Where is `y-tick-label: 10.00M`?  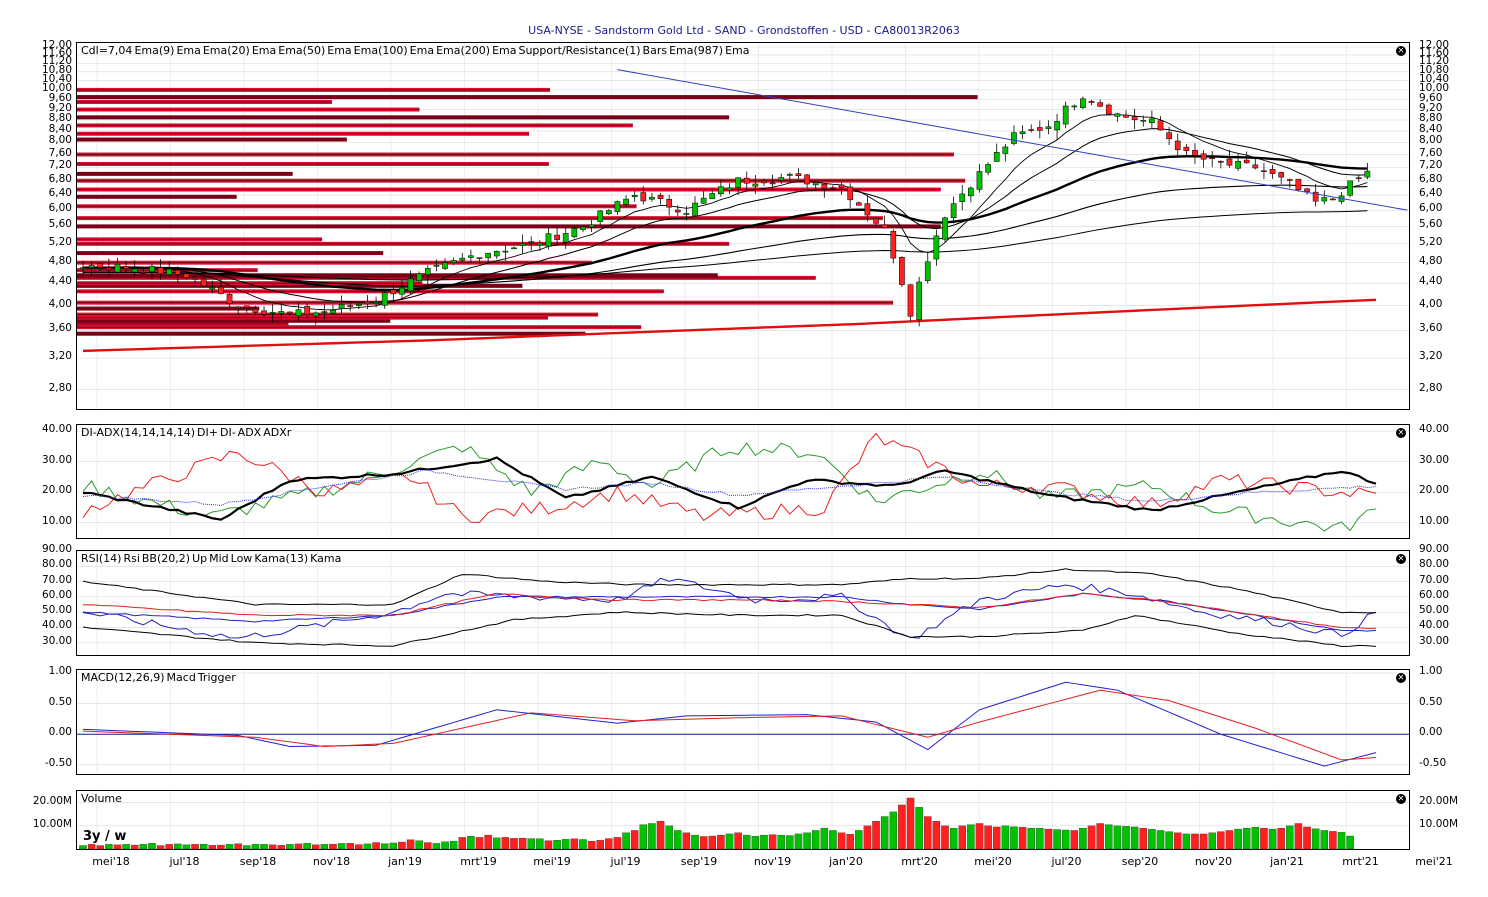 y-tick-label: 10.00M is located at coordinates (1439, 823).